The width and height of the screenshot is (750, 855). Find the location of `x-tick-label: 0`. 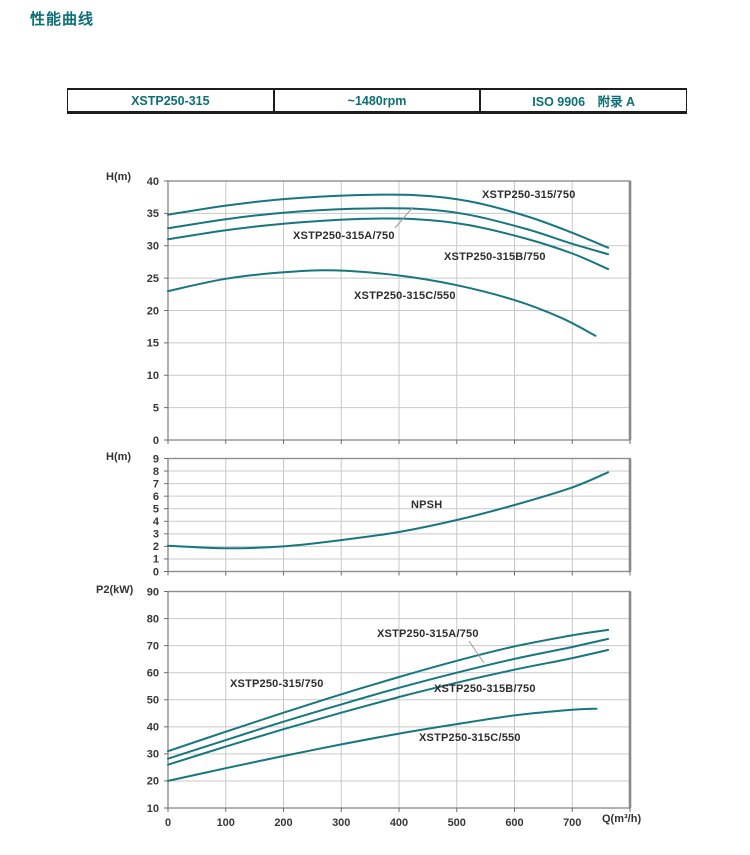

x-tick-label: 0 is located at coordinates (168, 823).